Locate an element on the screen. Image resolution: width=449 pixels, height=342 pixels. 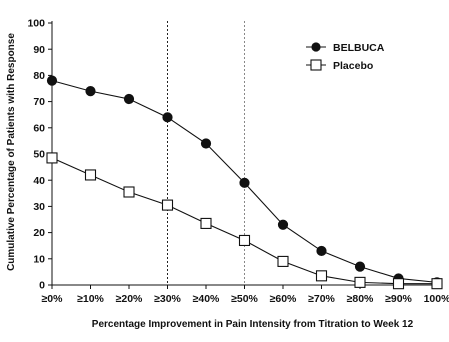
x-tick-label: ≥70% is located at coordinates (321, 299).